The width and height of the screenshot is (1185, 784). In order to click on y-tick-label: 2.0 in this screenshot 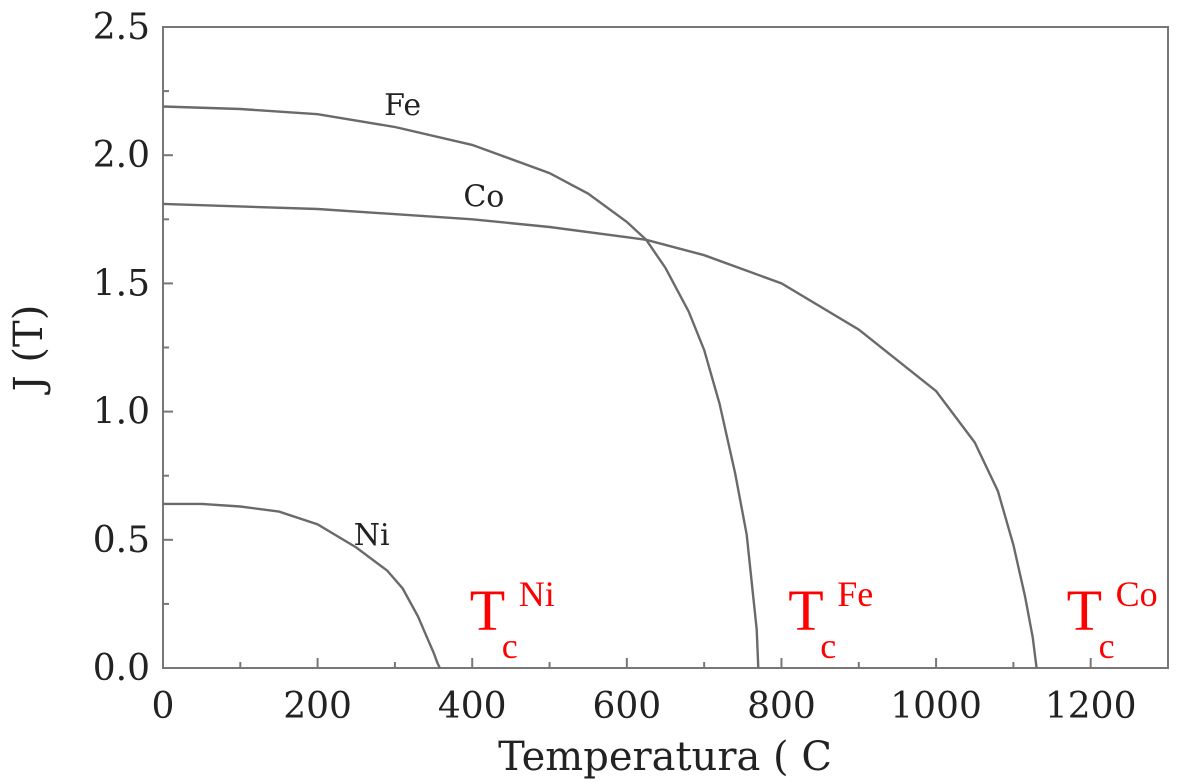, I will do `click(121, 155)`.